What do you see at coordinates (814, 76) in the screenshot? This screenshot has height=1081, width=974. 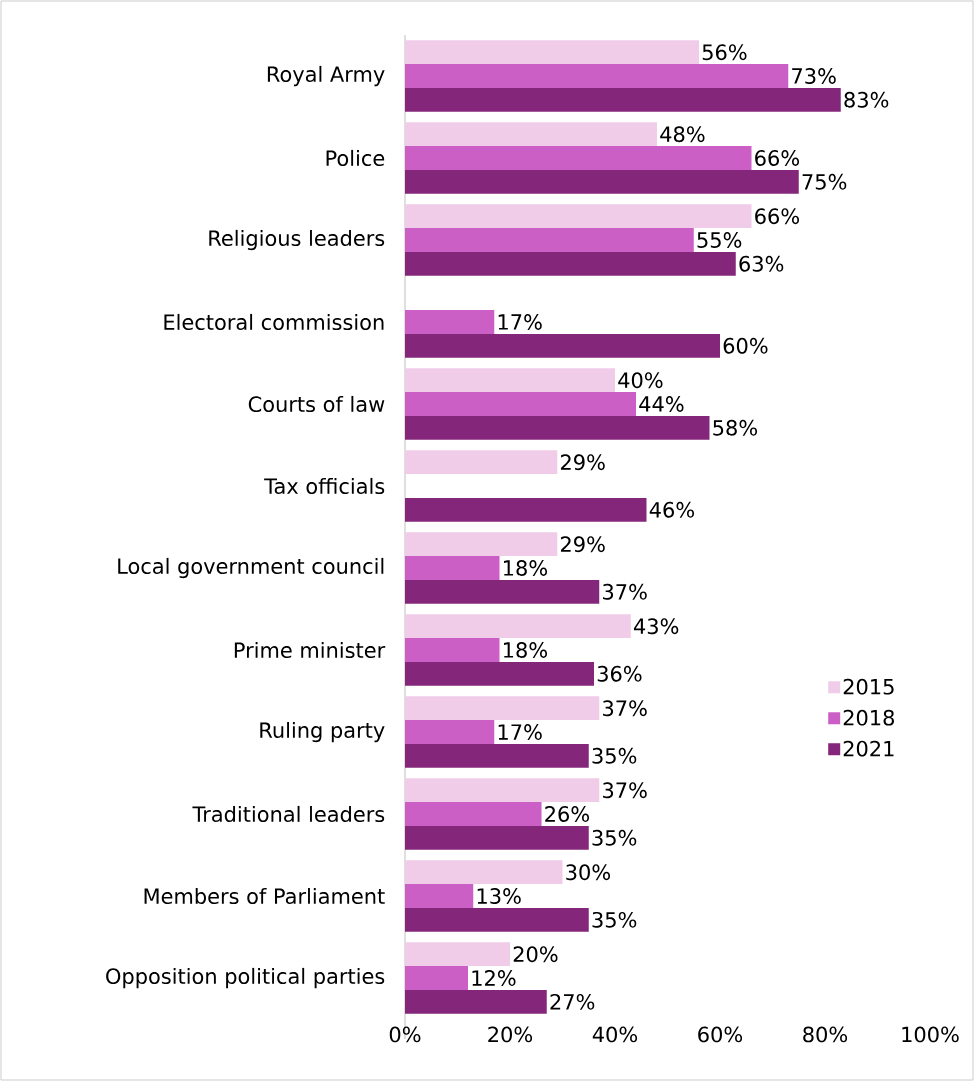 I see `data-label: 73%` at bounding box center [814, 76].